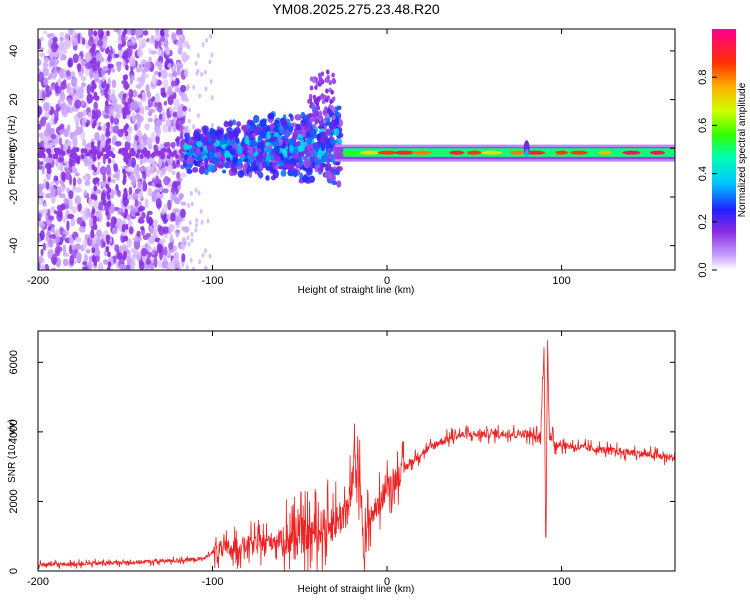  What do you see at coordinates (12, 150) in the screenshot?
I see `spectrogram-y-label: Frequency (Hz)` at bounding box center [12, 150].